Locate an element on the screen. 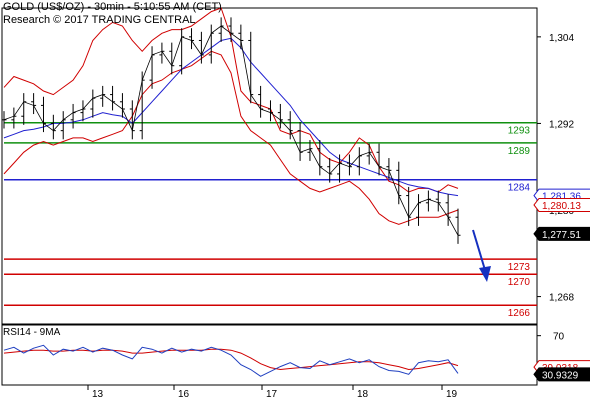 This screenshot has width=590, height=400. x-tick-label-16: 16 is located at coordinates (184, 394).